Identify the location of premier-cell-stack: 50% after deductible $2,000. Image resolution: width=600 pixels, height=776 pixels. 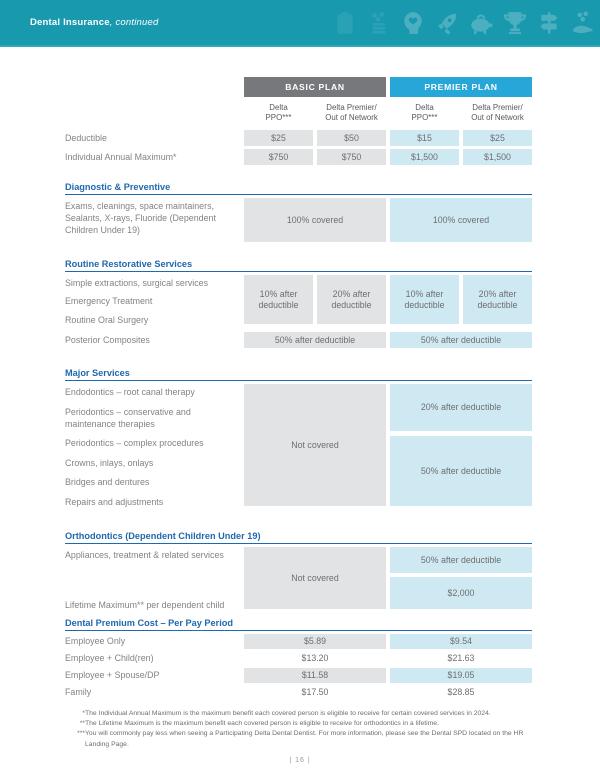
(461, 578).